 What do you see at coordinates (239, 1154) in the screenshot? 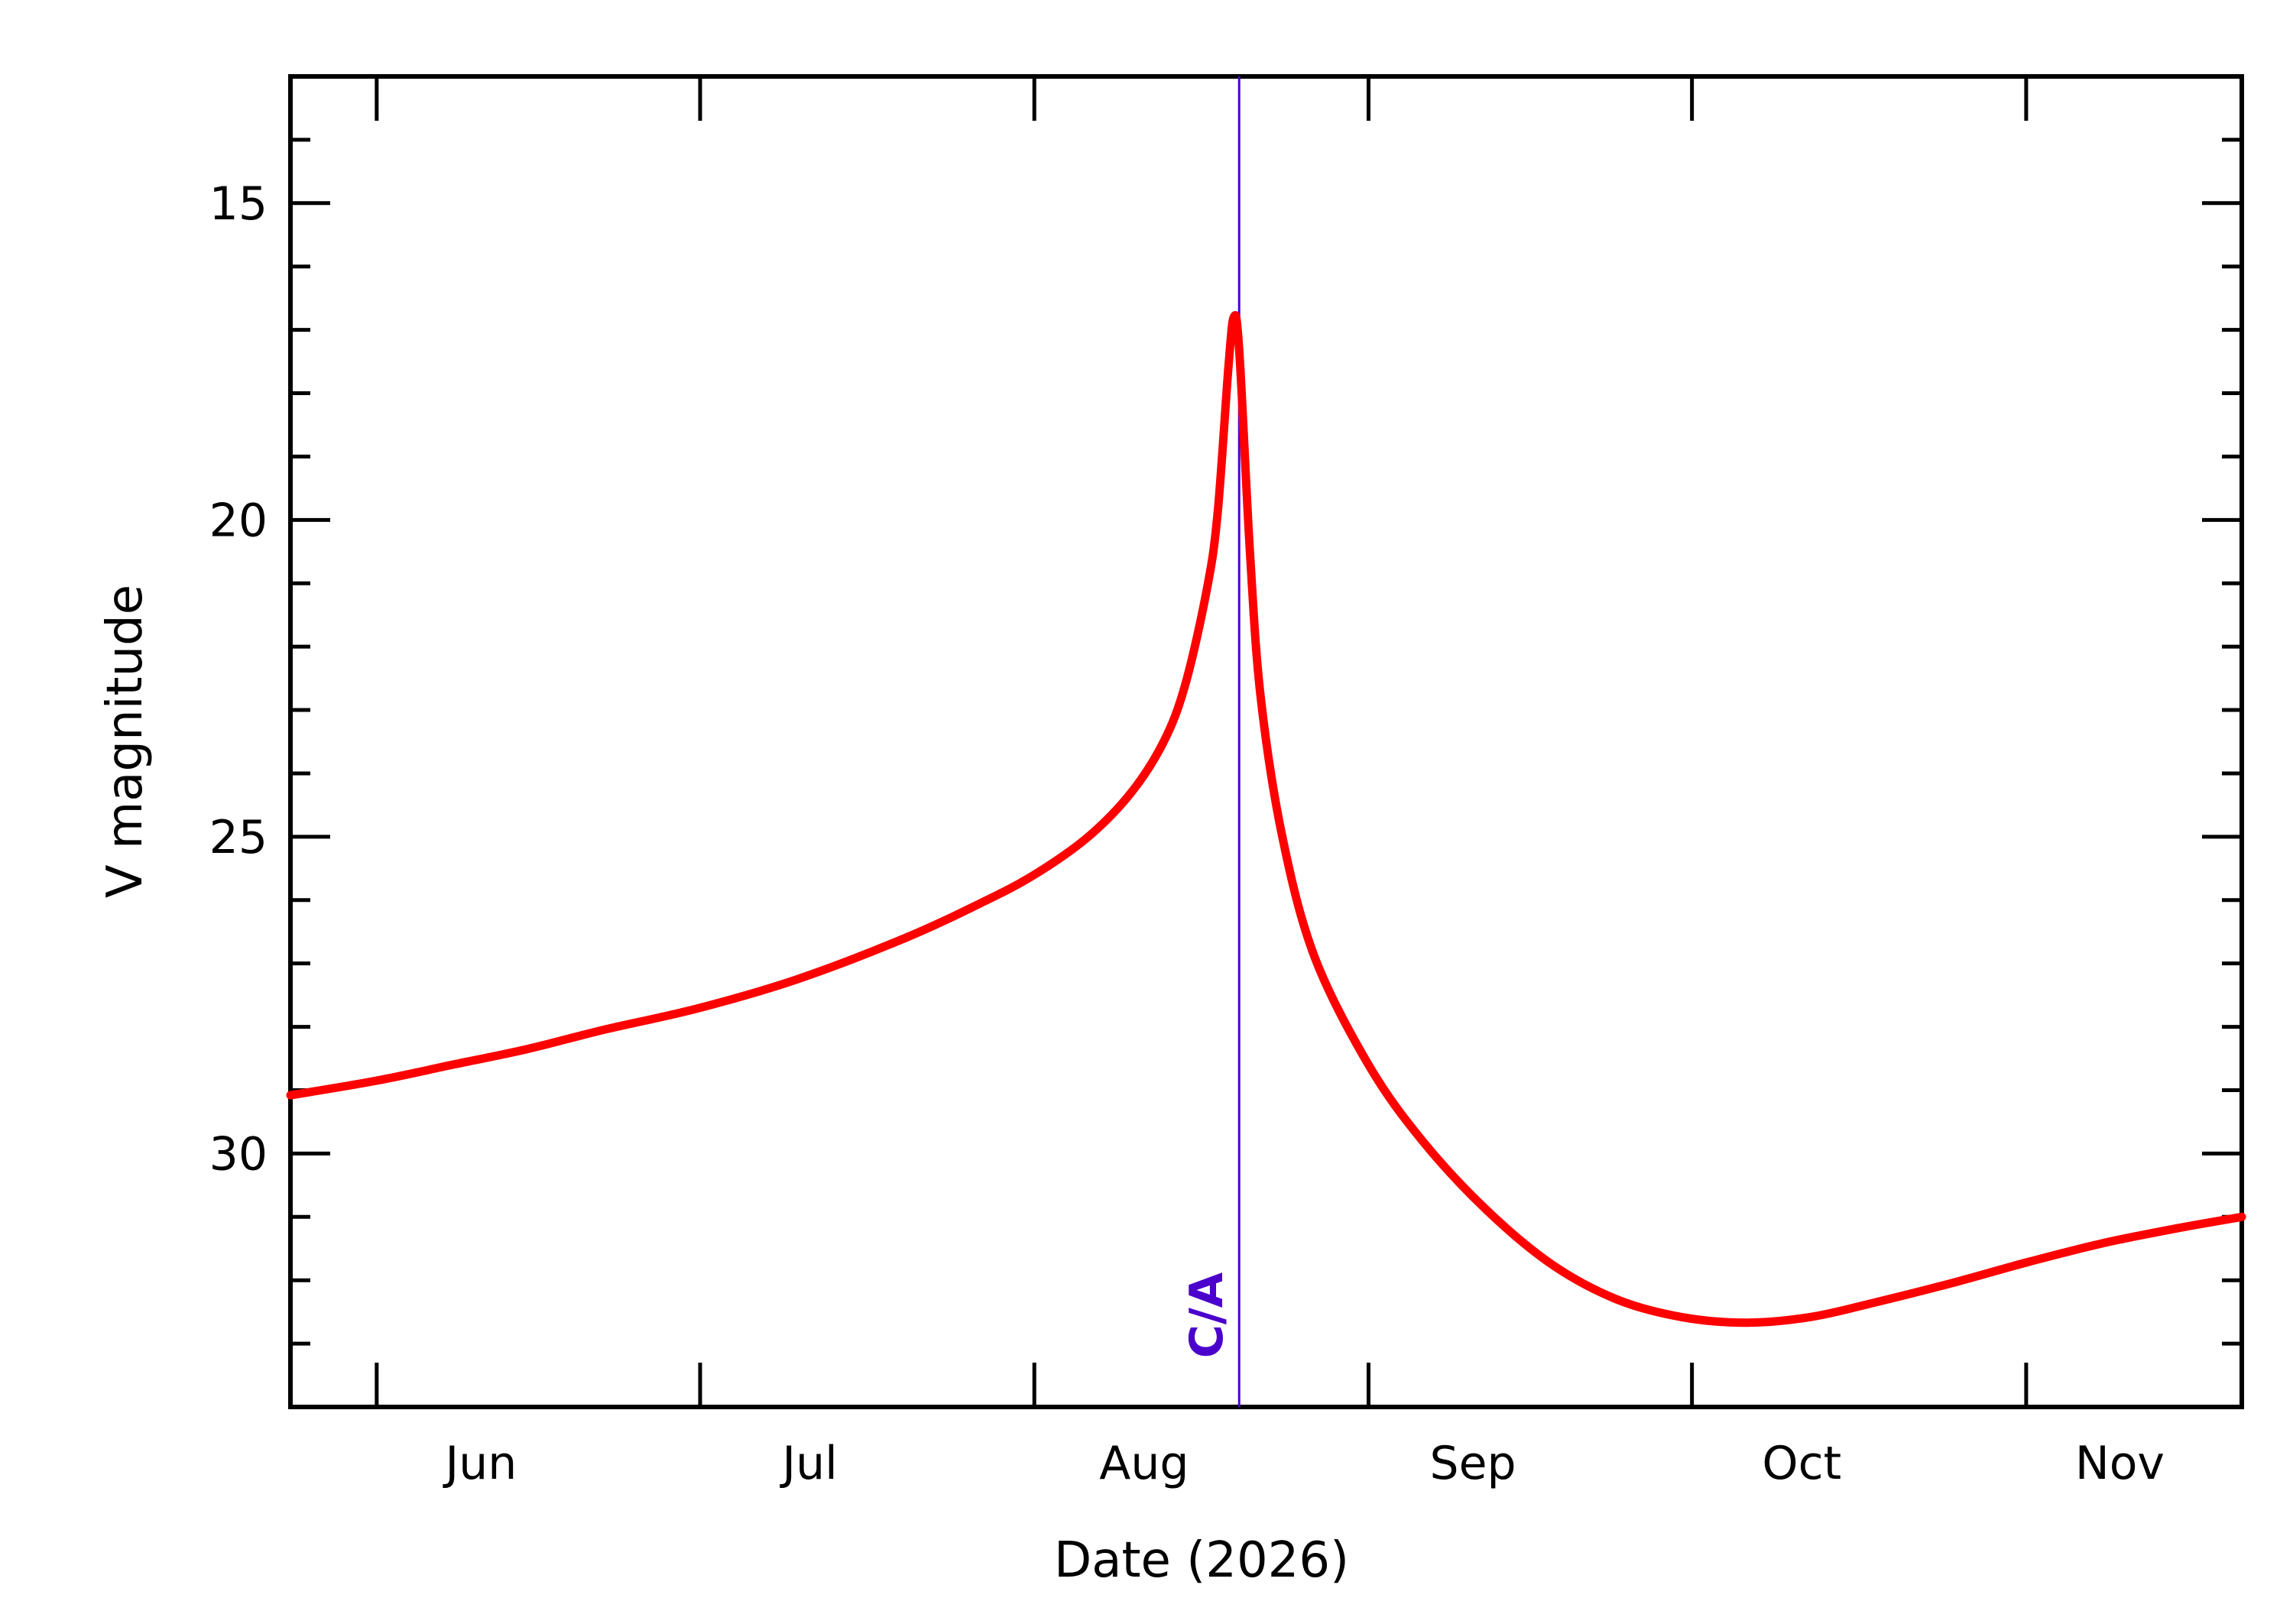
I see `y-tick-label: 30` at bounding box center [239, 1154].